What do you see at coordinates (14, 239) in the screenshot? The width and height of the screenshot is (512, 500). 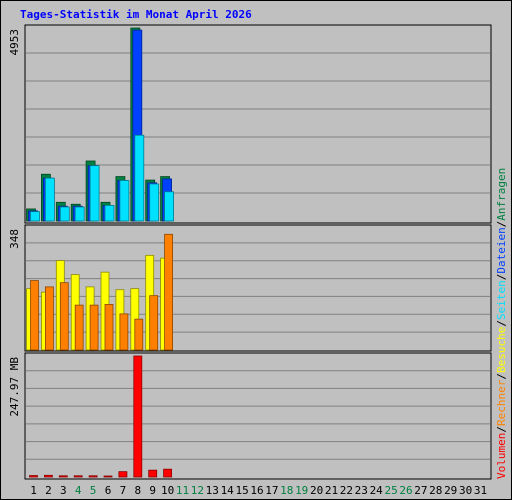 I see `panel-2-max-label: 348` at bounding box center [14, 239].